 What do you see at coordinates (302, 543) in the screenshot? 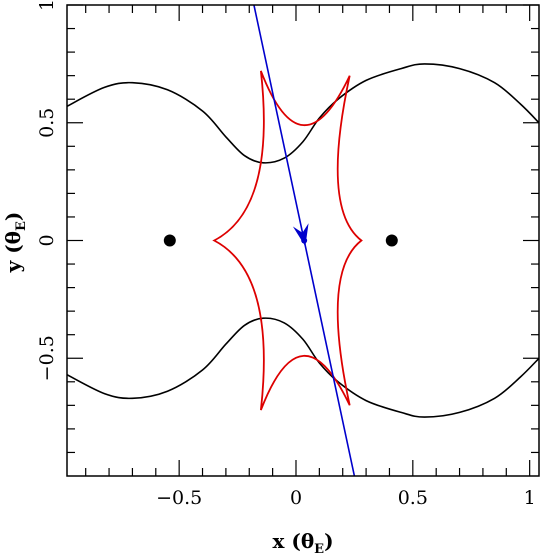
I see `x-axis-label: x (θE)` at bounding box center [302, 543].